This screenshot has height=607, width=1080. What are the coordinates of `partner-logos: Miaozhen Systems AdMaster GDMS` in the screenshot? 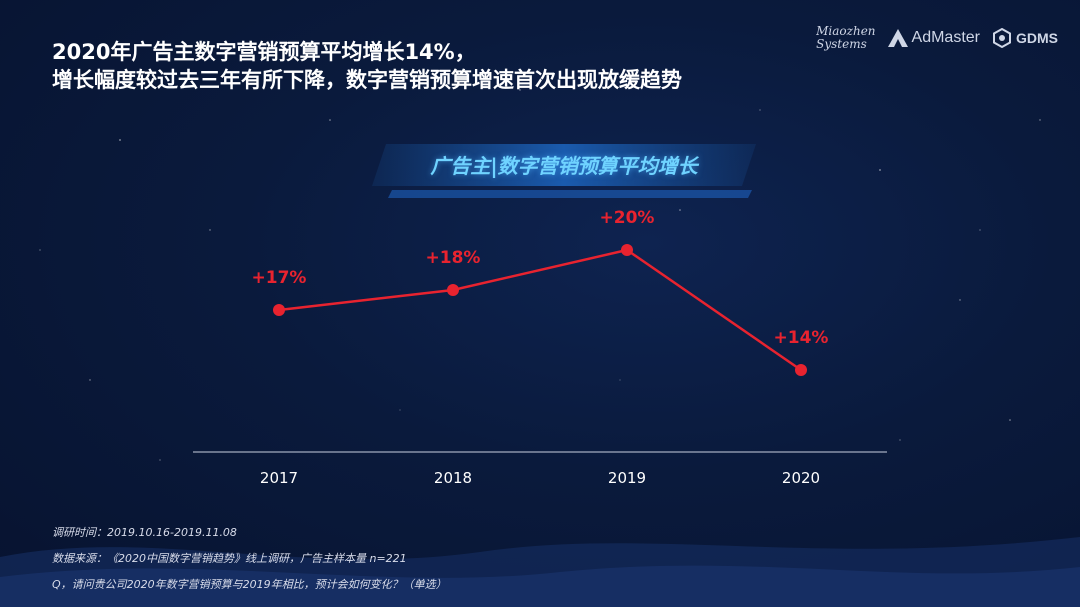 It's located at (937, 38).